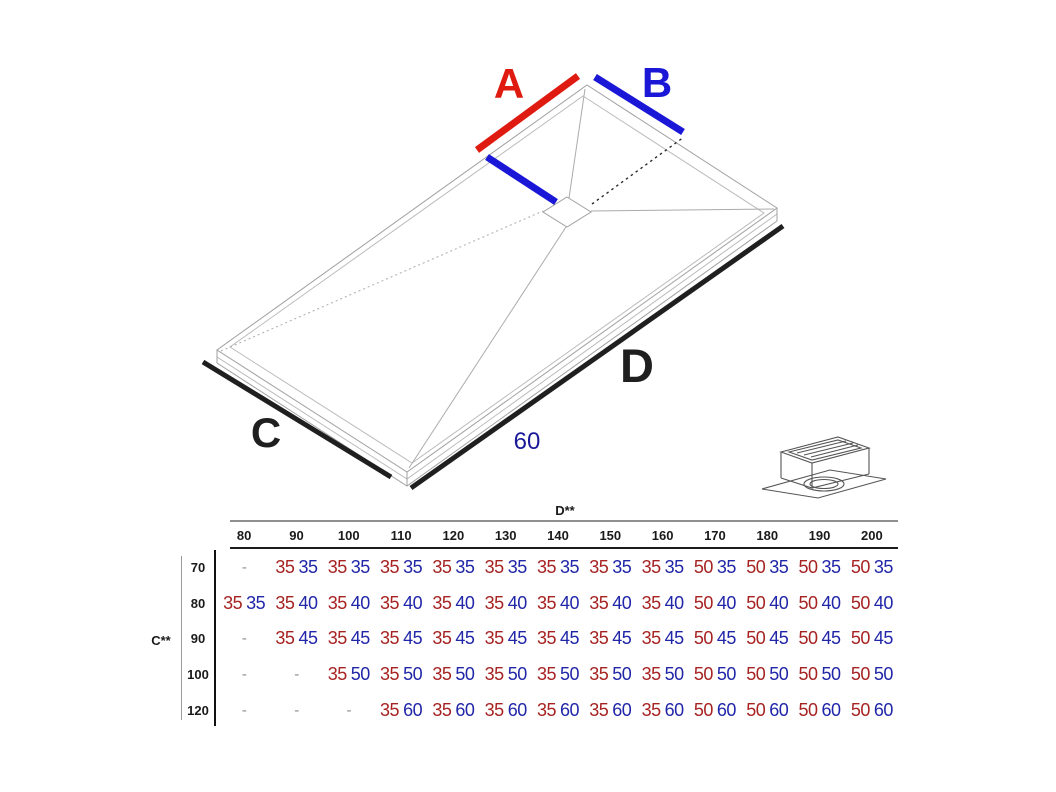  Describe the element at coordinates (521, 179) in the screenshot. I see `dim-line-b-drain` at that location.